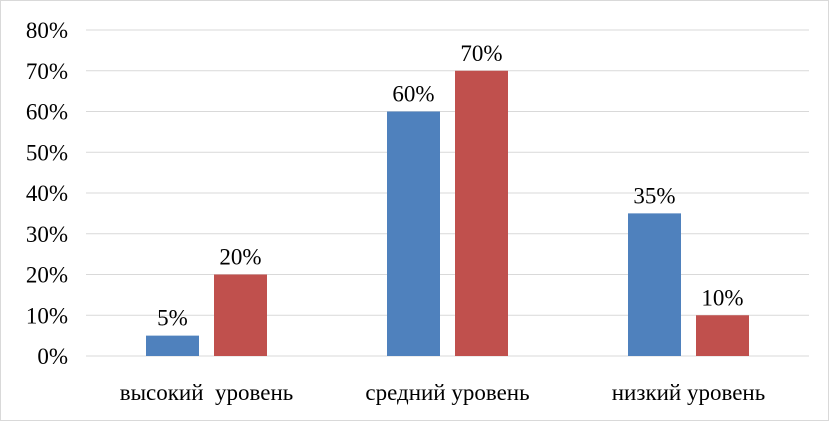 The height and width of the screenshot is (421, 829). Describe the element at coordinates (240, 257) in the screenshot. I see `data-label: 20%` at that location.